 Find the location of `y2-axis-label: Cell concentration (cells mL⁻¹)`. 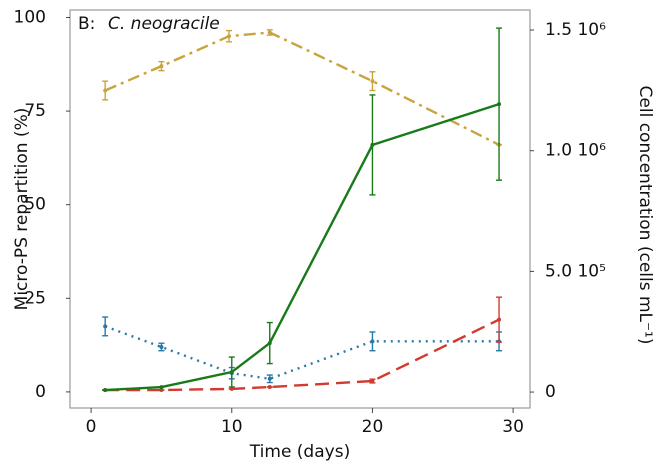

y2-axis-label: Cell concentration (cells mL⁻¹) is located at coordinates (645, 215).